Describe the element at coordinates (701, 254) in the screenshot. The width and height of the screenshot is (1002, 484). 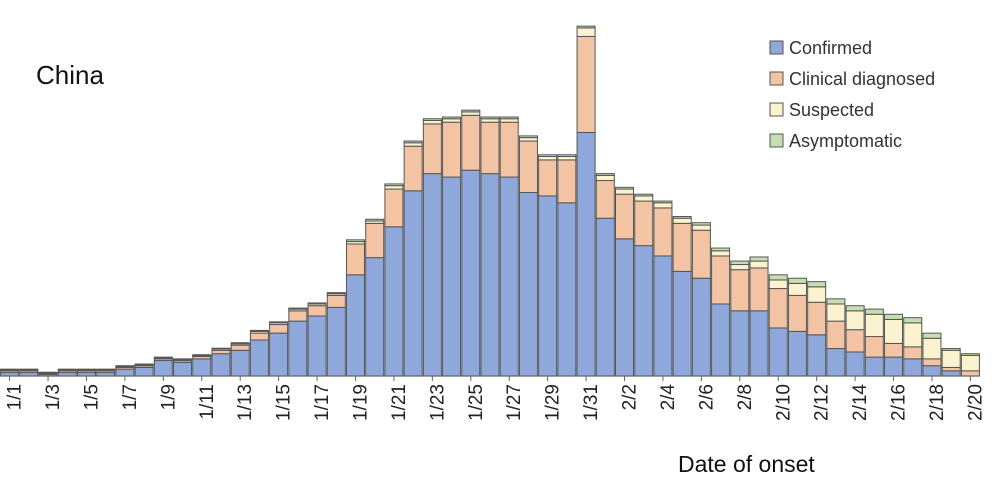
I see `bar-2-6-clinical-diagnosed` at that location.